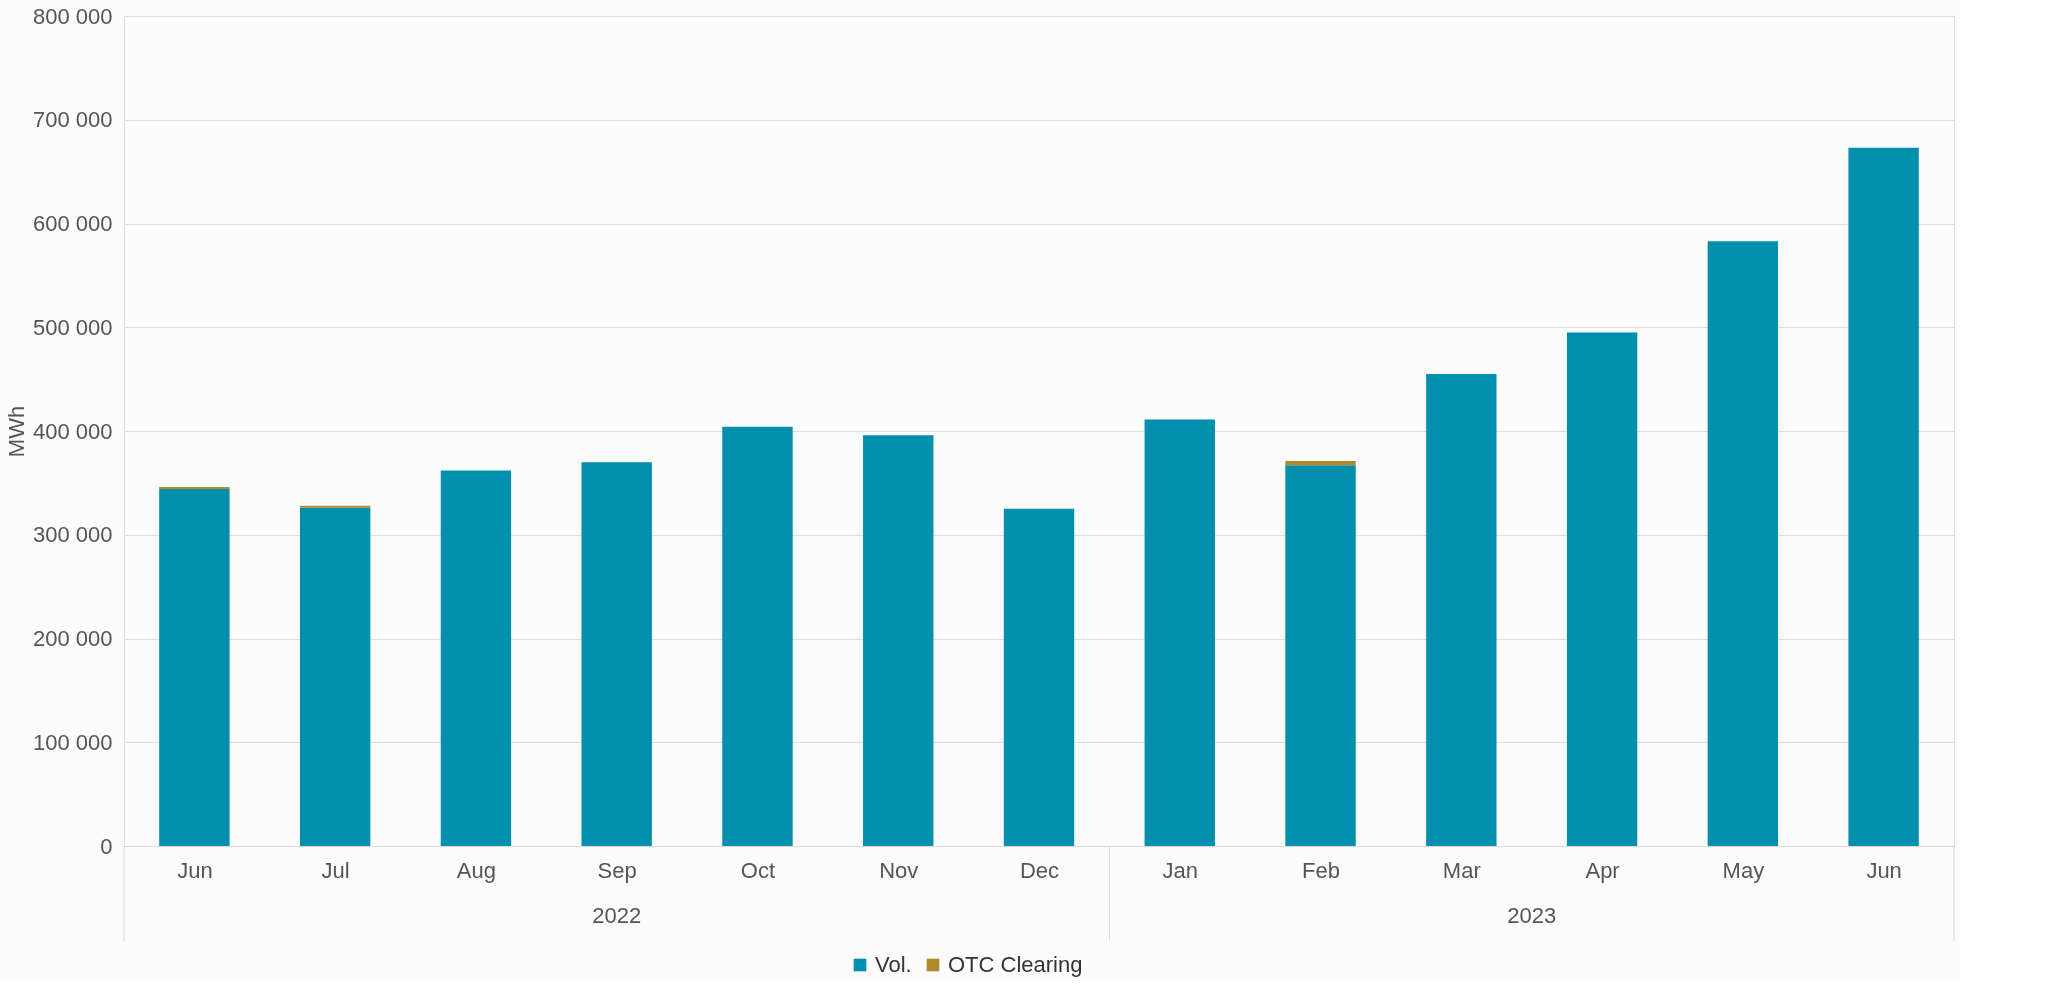  What do you see at coordinates (617, 870) in the screenshot?
I see `x-tick-label: Sep` at bounding box center [617, 870].